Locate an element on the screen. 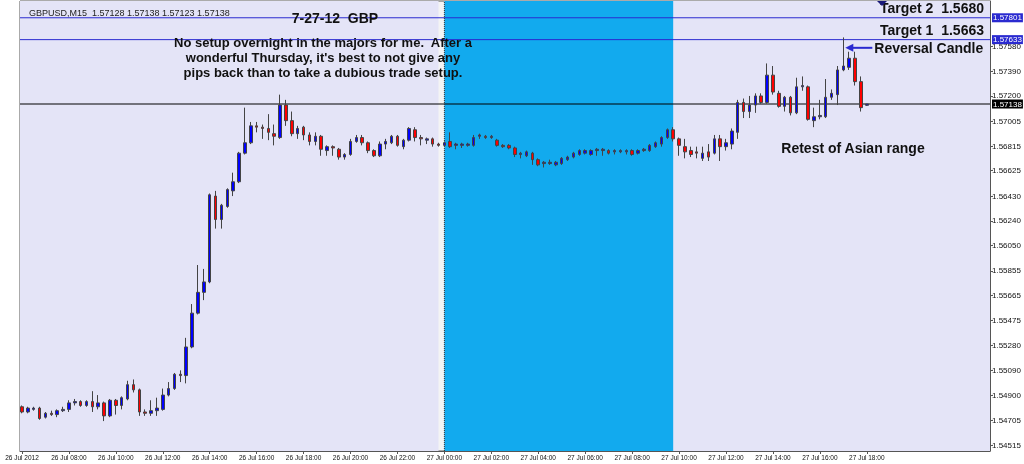  annotation: Target 2 1.5680 is located at coordinates (932, 8).